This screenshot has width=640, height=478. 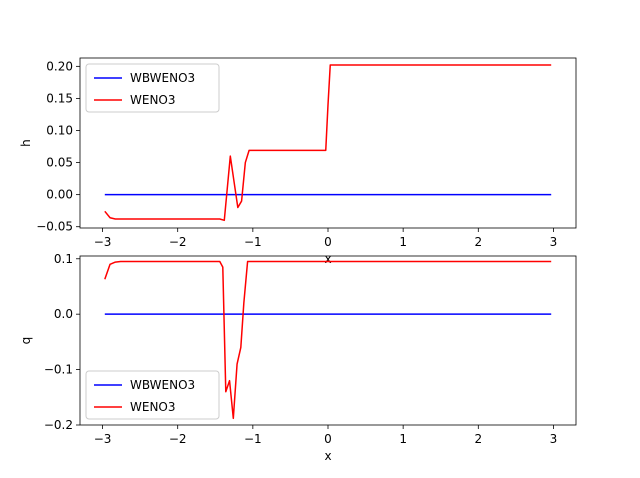 I want to click on y-tick-label: 0.0, so click(x=63, y=314).